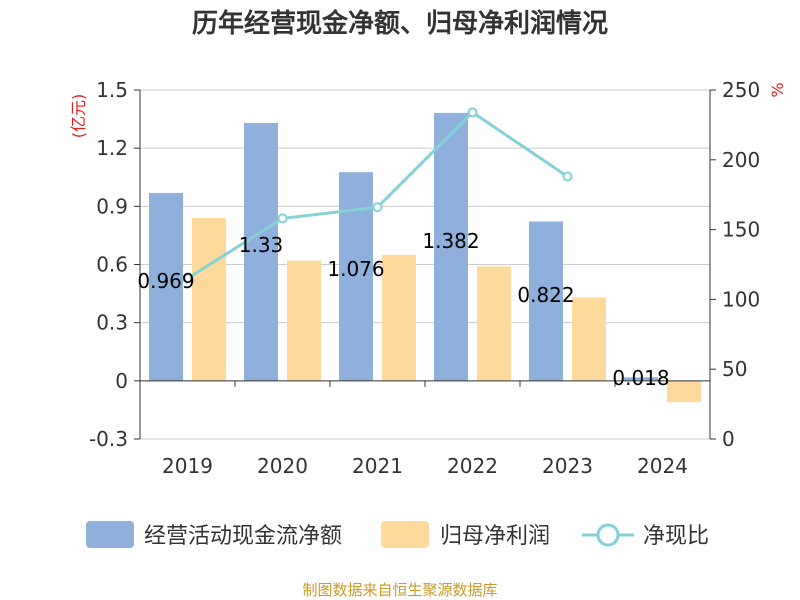 This screenshot has height=600, width=800. I want to click on cashflow-data-label: 1.33, so click(261, 245).